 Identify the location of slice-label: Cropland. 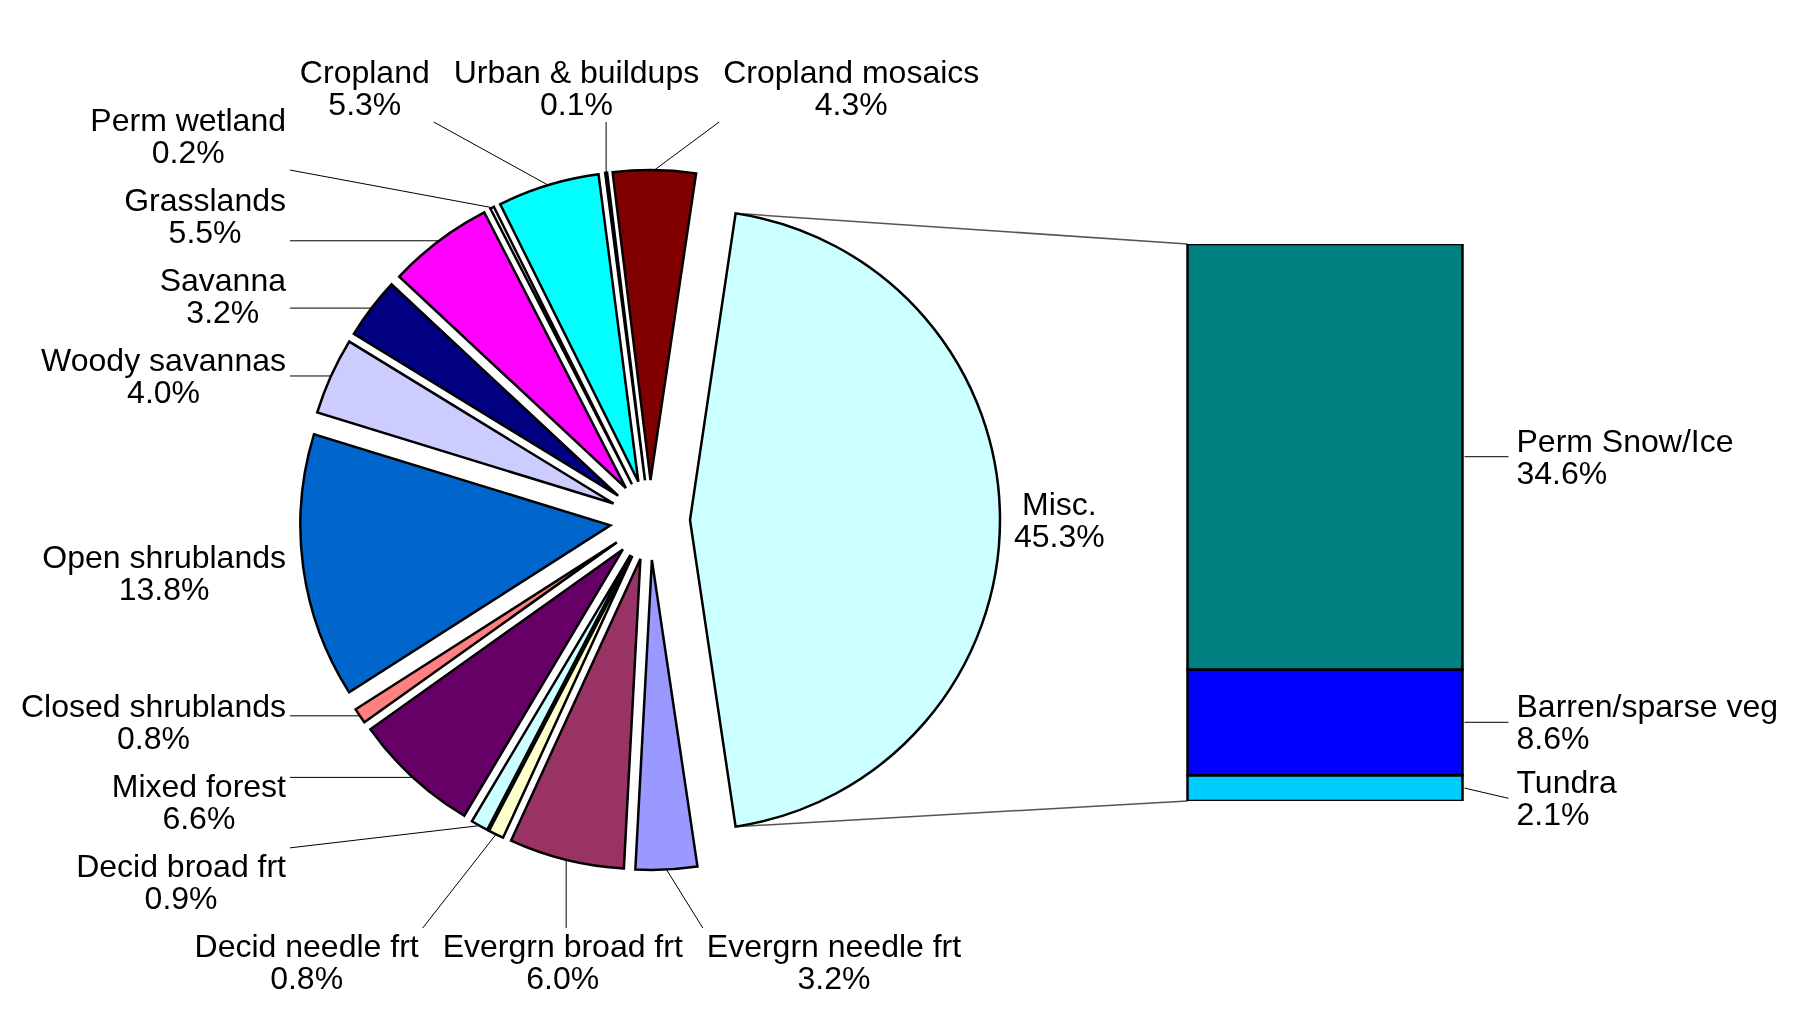
(364, 72).